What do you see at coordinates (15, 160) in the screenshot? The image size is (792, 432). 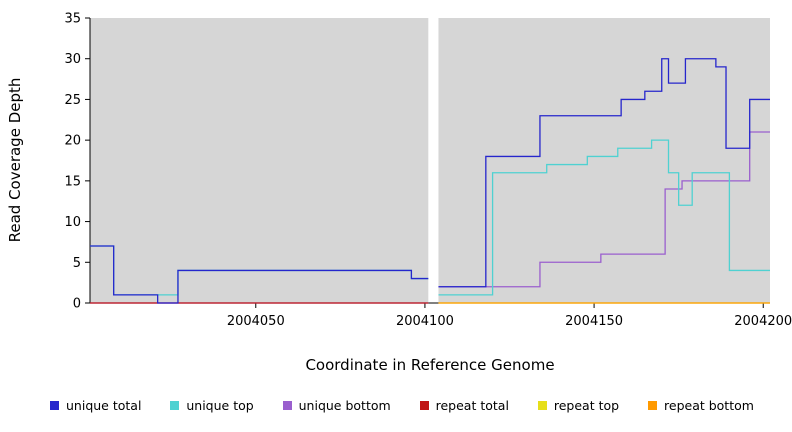 I see `y-axis-label: Read Coverage Depth` at bounding box center [15, 160].